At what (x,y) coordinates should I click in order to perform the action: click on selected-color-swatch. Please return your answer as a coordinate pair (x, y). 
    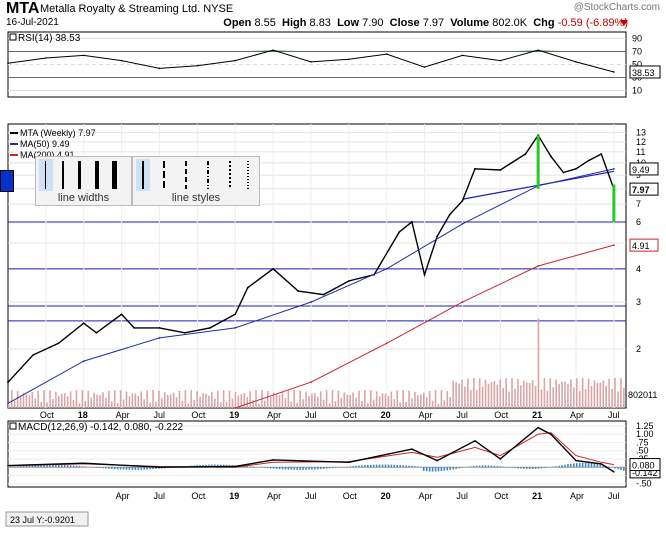
    Looking at the image, I should click on (7, 181).